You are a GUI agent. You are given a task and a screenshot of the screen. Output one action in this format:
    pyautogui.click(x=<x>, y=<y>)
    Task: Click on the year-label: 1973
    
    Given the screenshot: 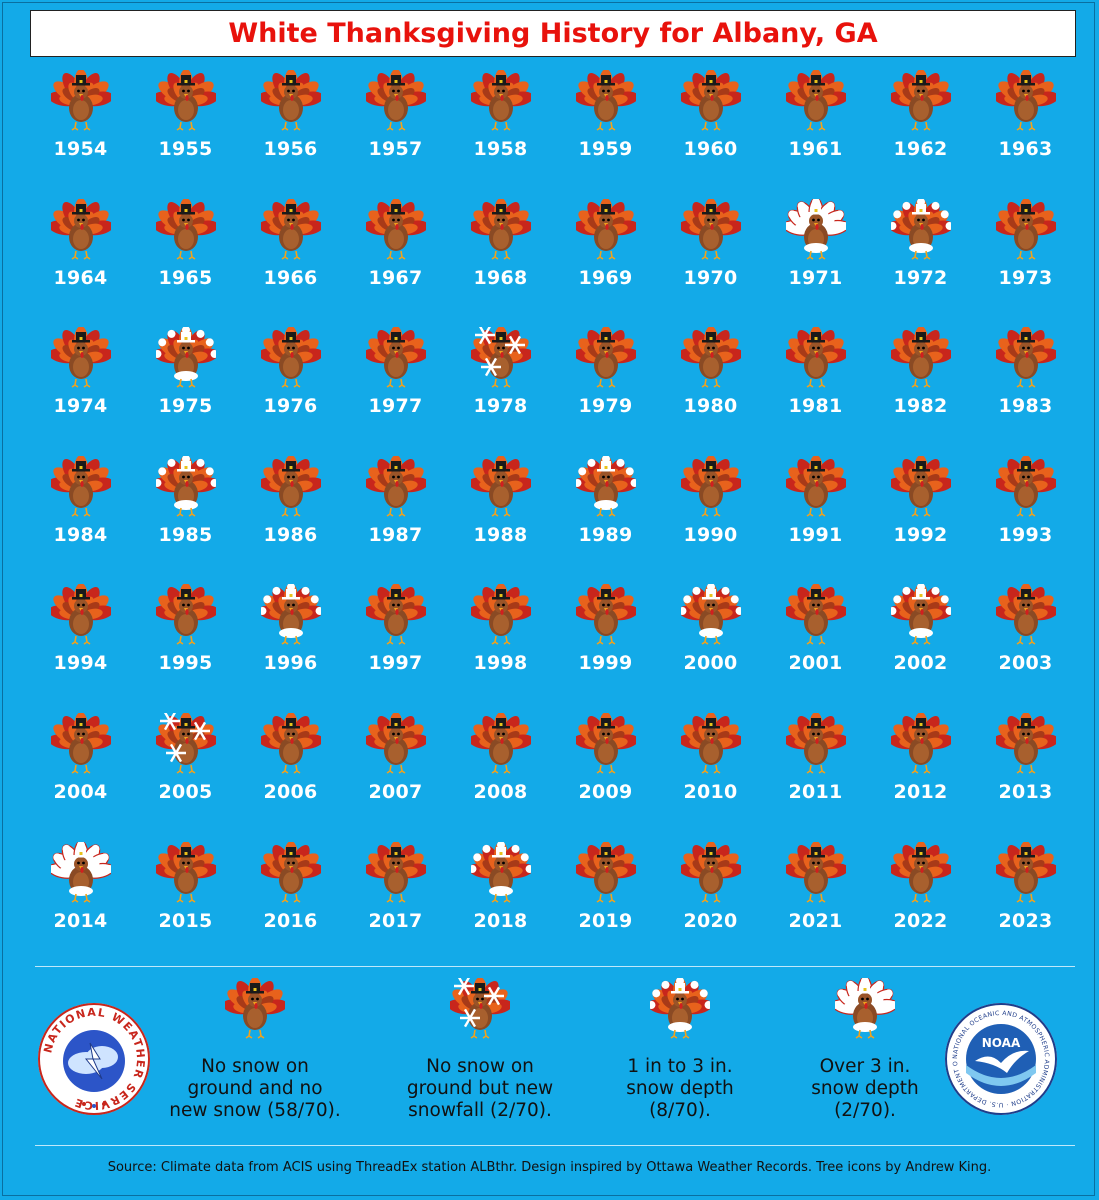 What is the action you would take?
    pyautogui.click(x=1025, y=277)
    